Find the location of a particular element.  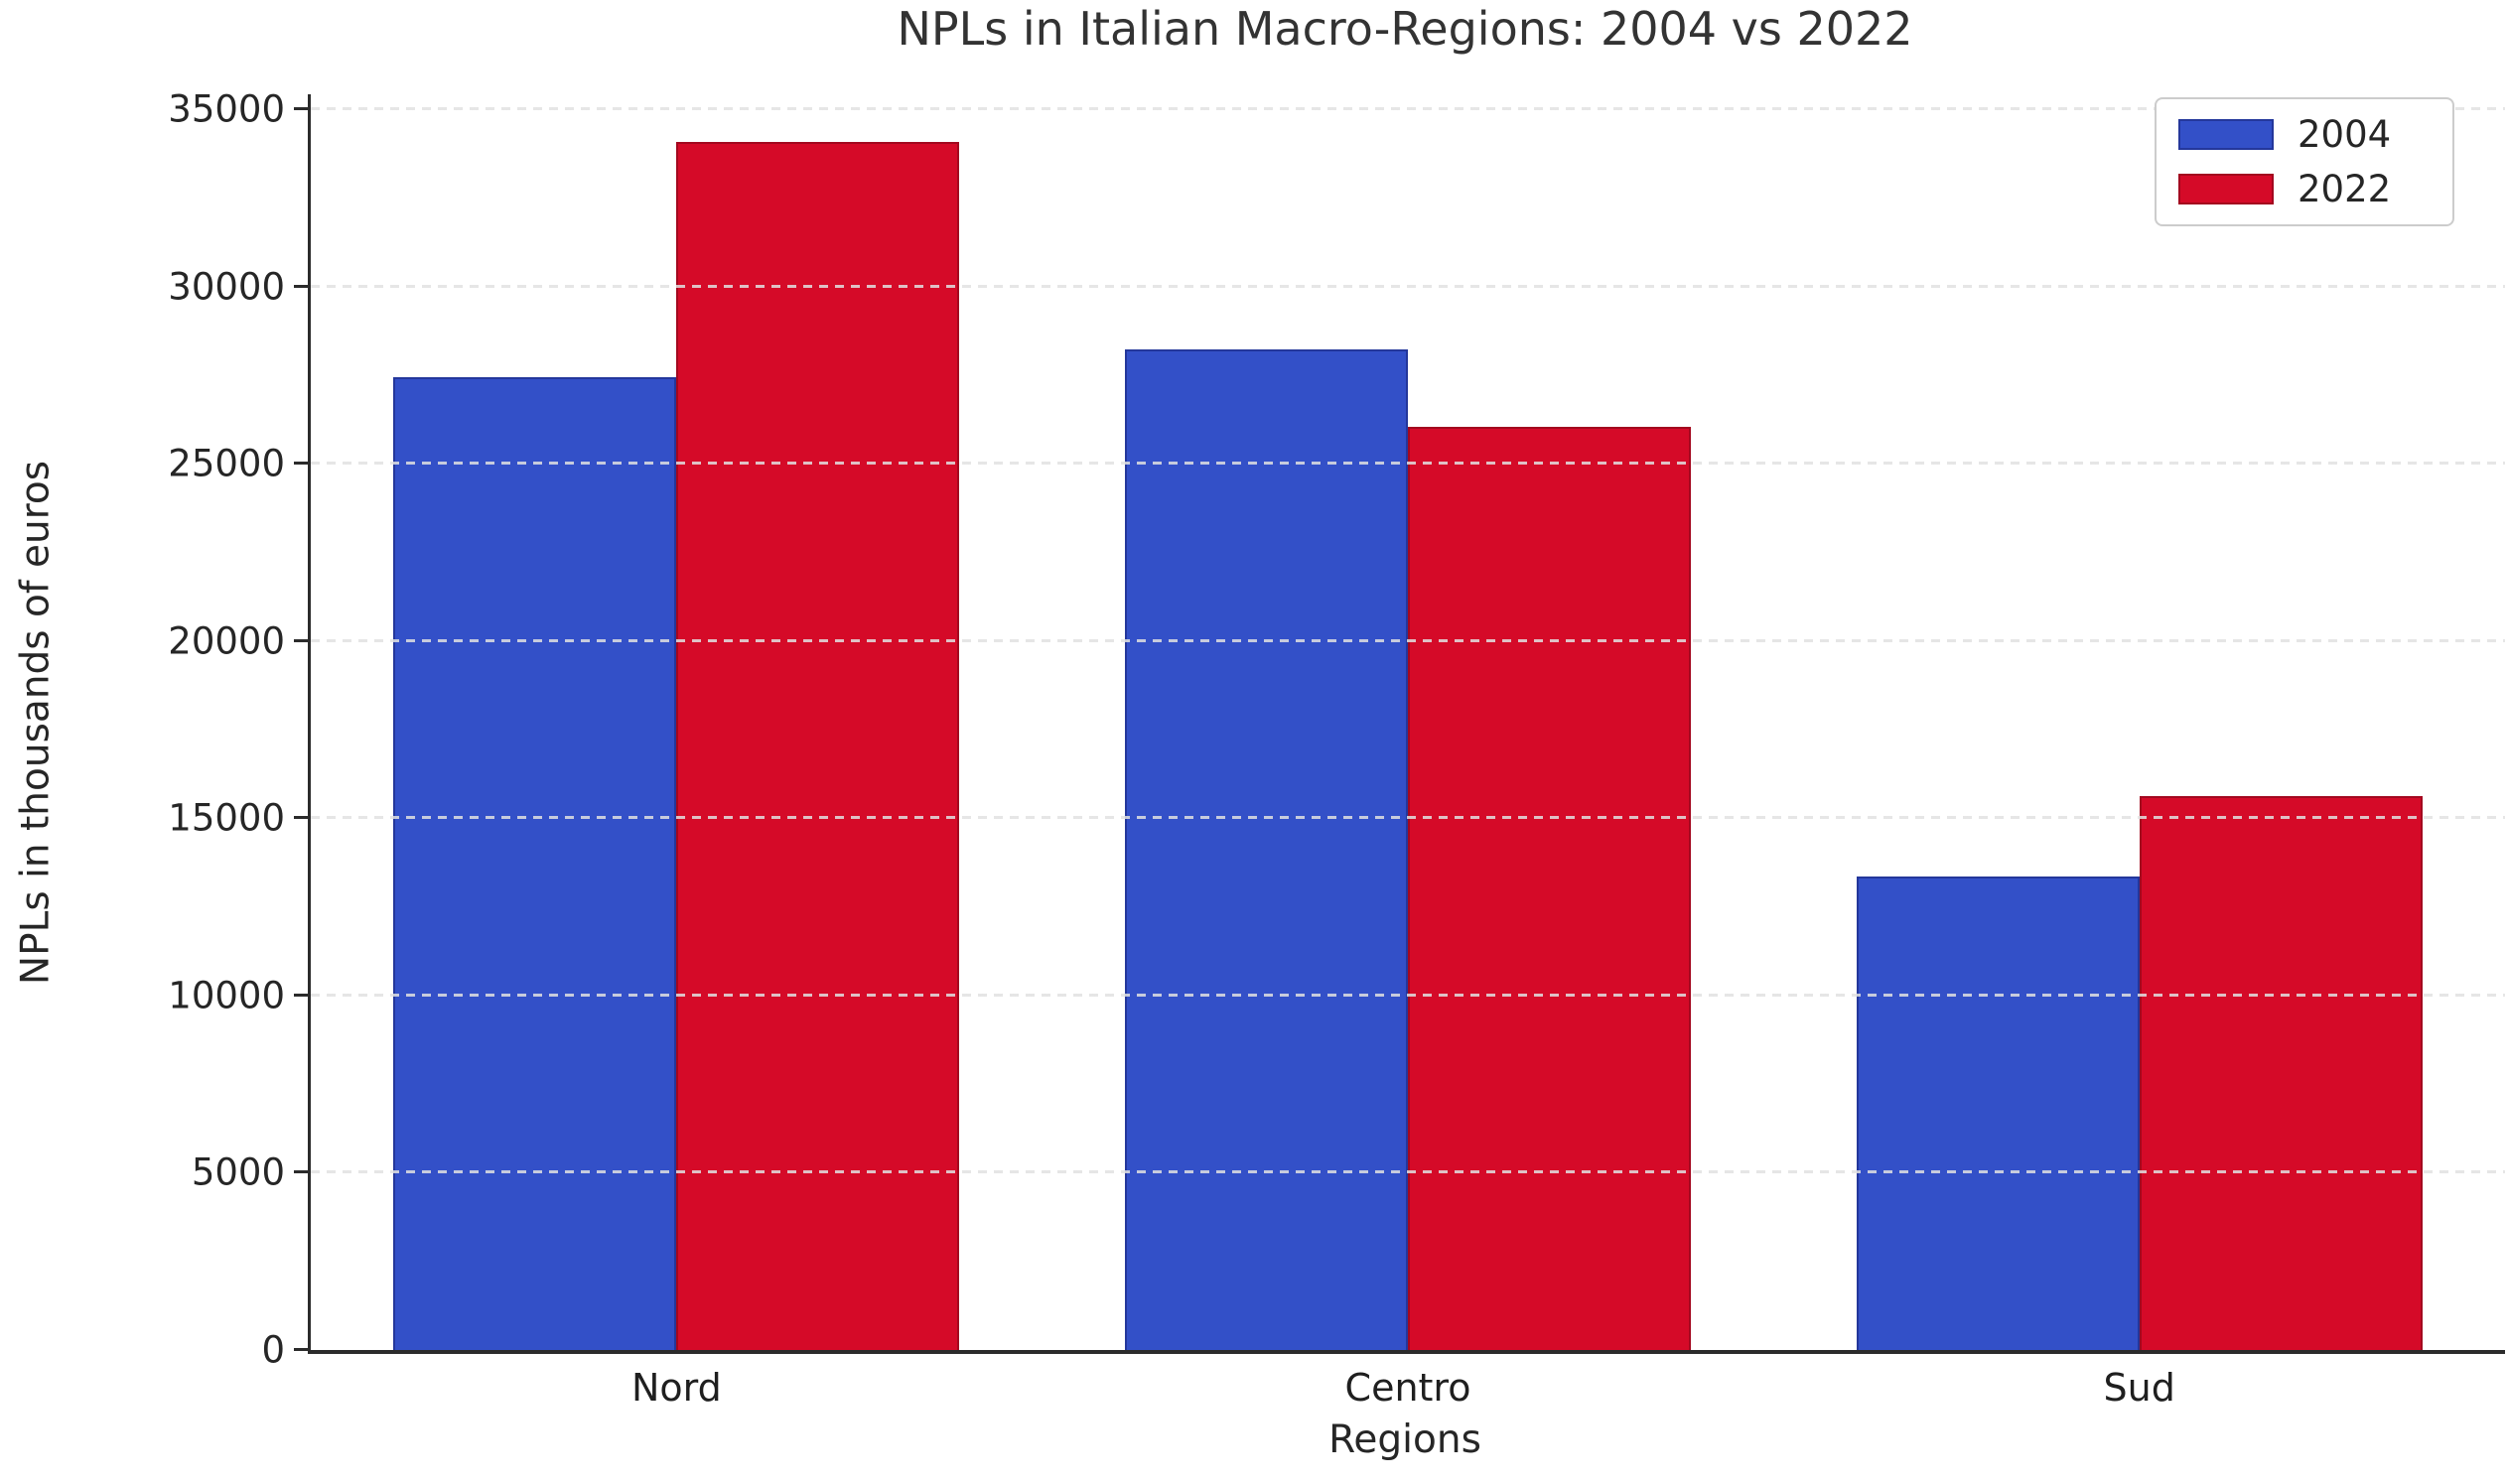

legend-item-2022: 2022 is located at coordinates (2304, 189).